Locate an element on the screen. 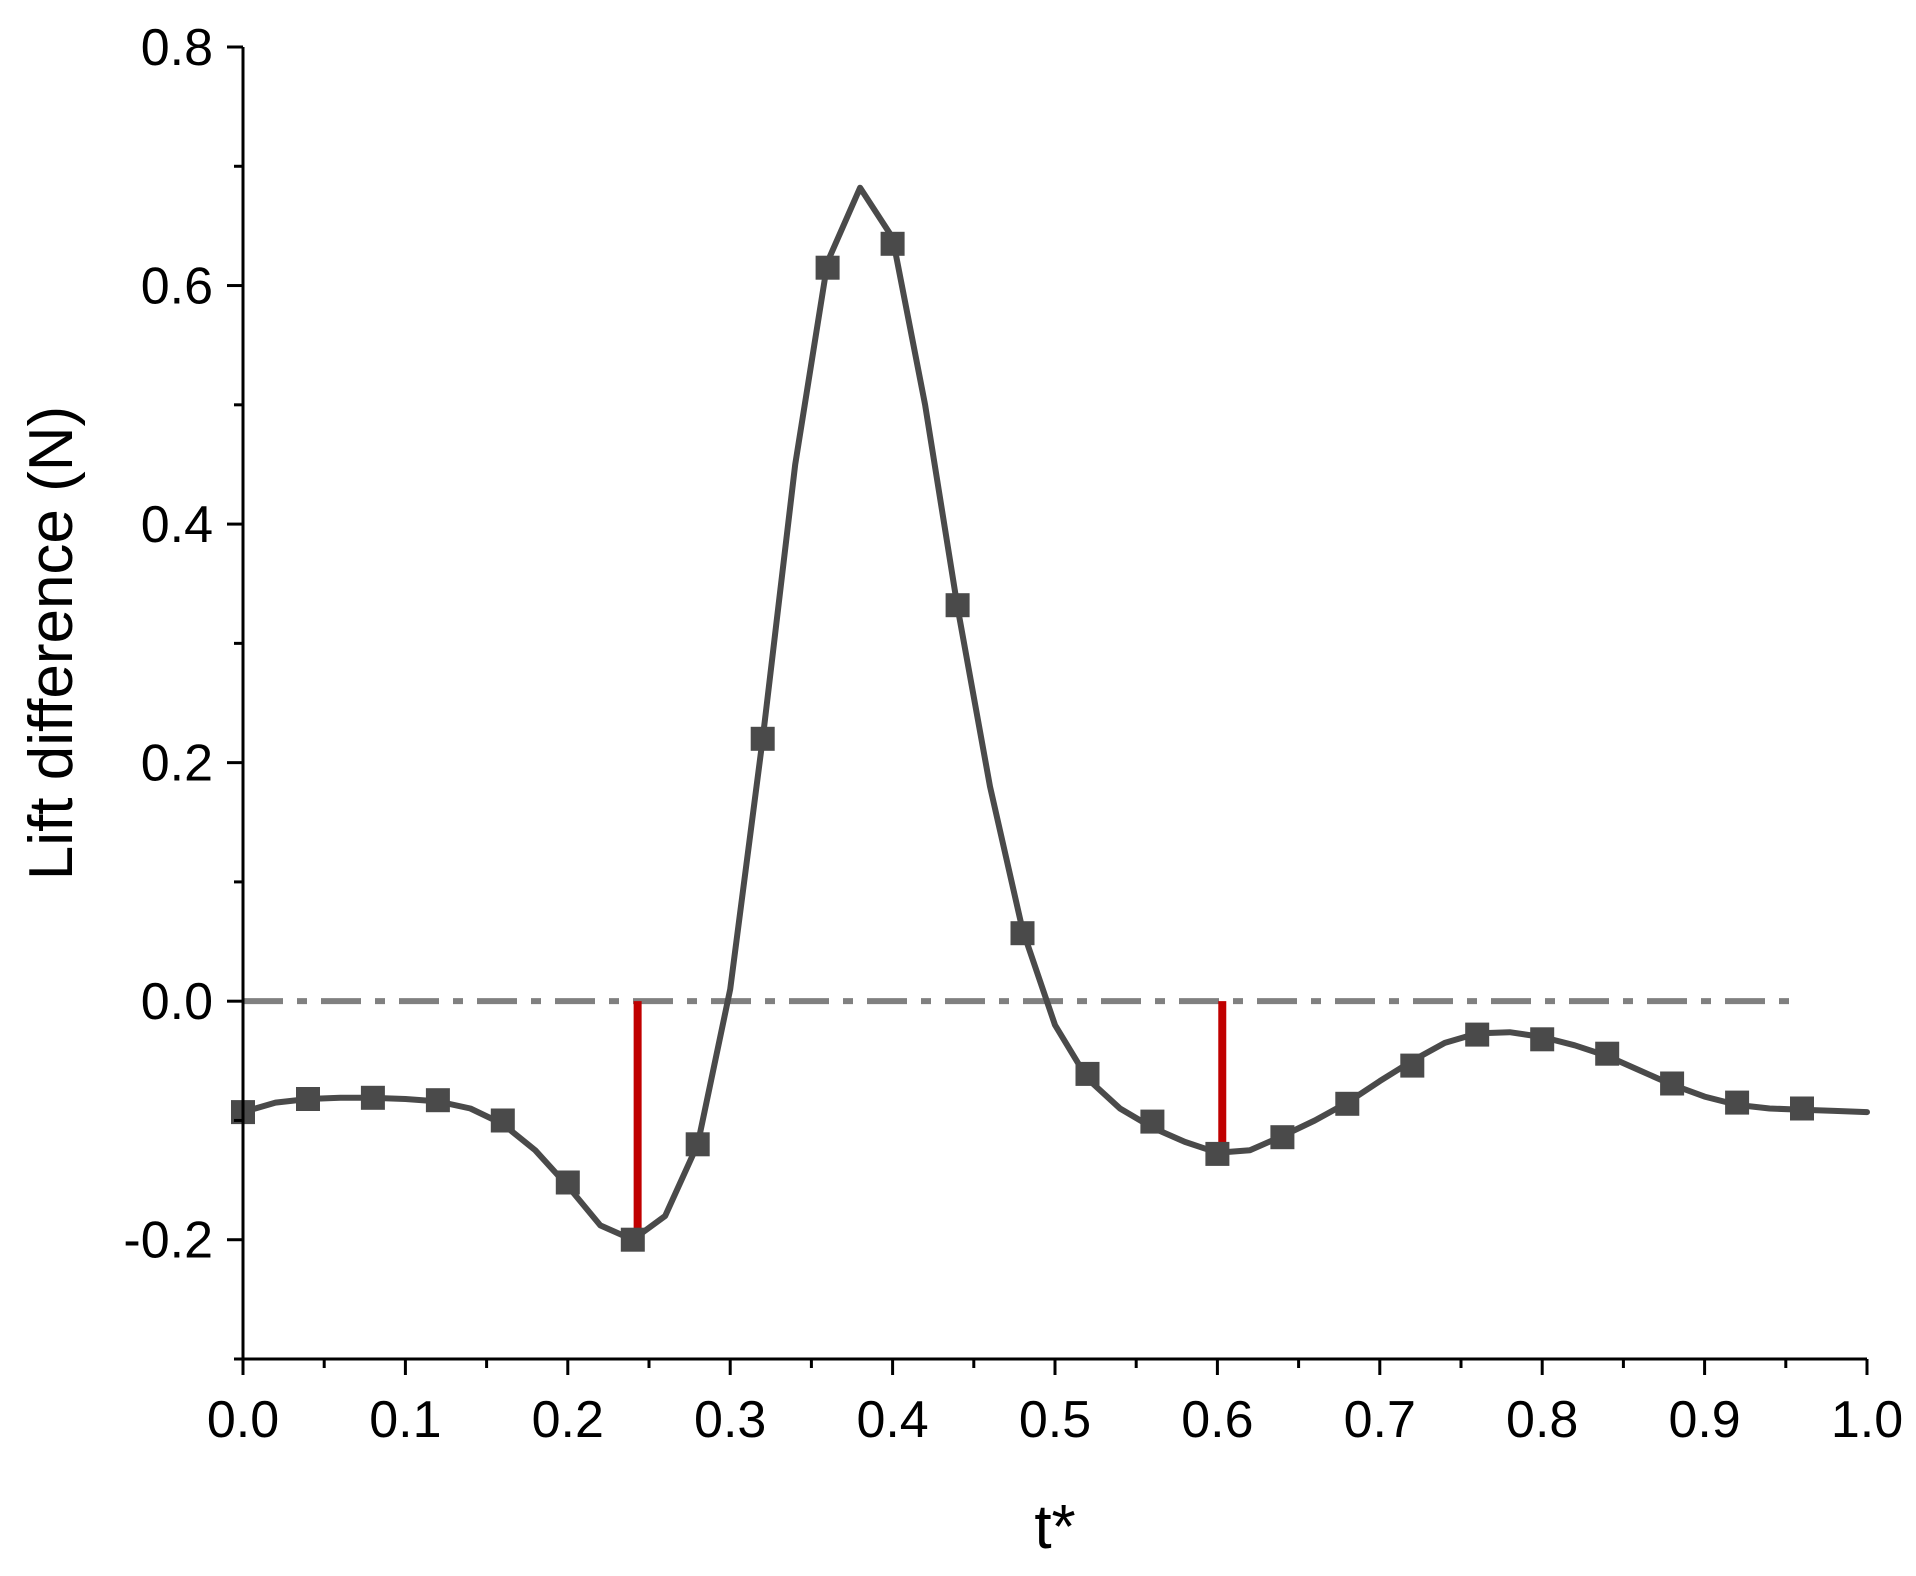 The image size is (1916, 1576). x-axis-ticks: 0.0 0.1 0.2 0.3 0.4 0.5 0.6 0.7 0.8 0.9 1.0 is located at coordinates (1055, 1404).